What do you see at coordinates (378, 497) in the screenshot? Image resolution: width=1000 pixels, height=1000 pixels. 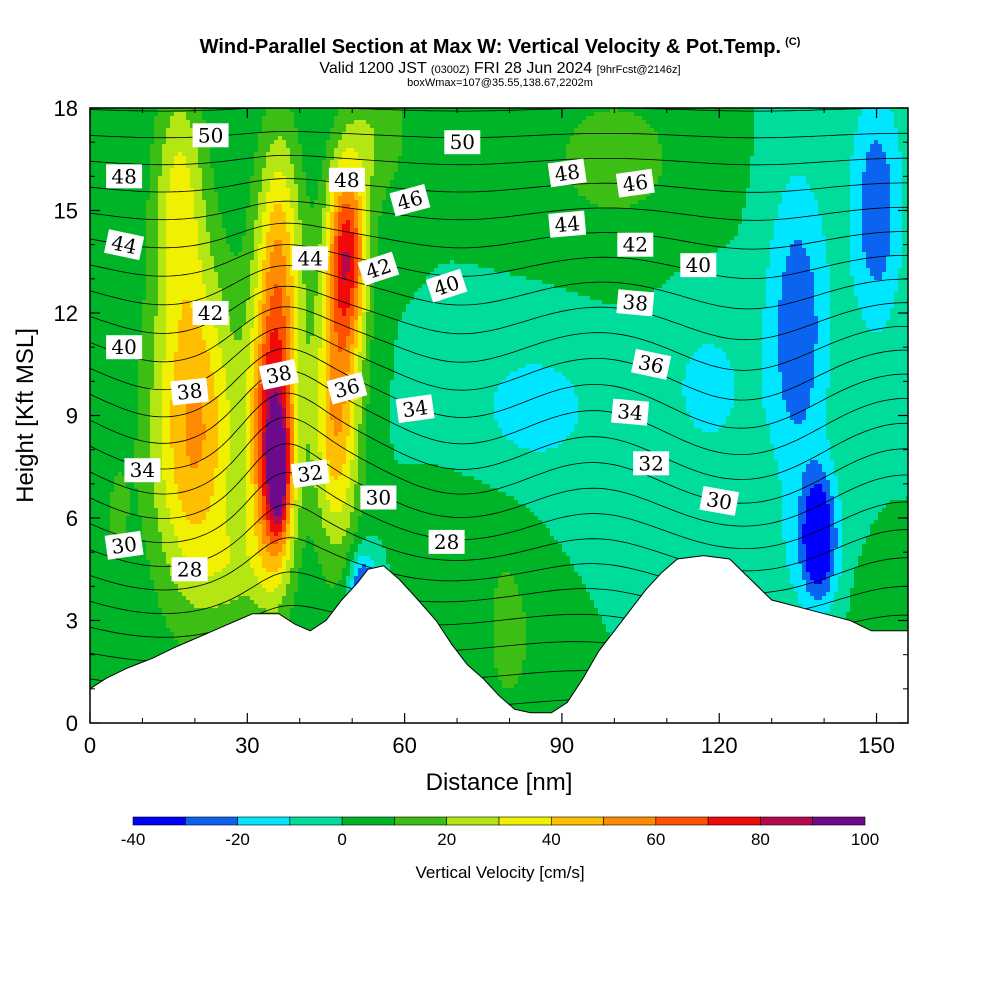 I see `contour-label: 30` at bounding box center [378, 497].